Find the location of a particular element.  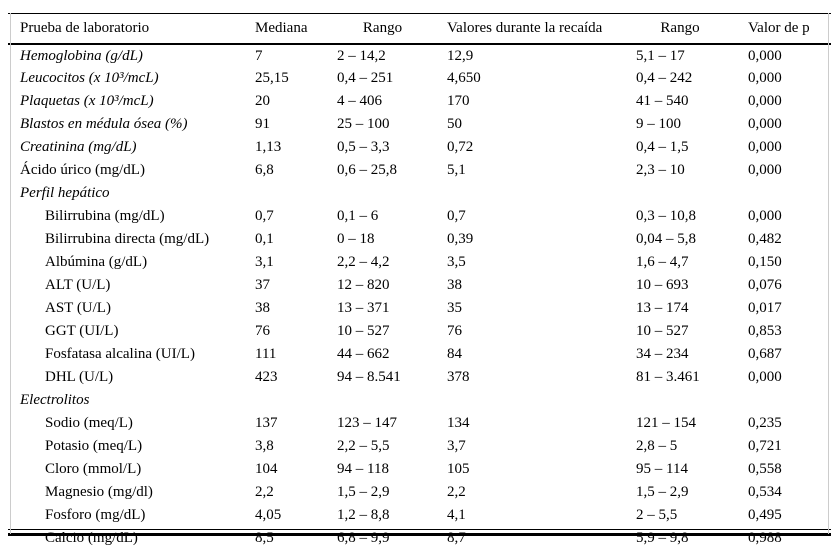

rango-2-cell: 10 – 693 is located at coordinates (662, 285).